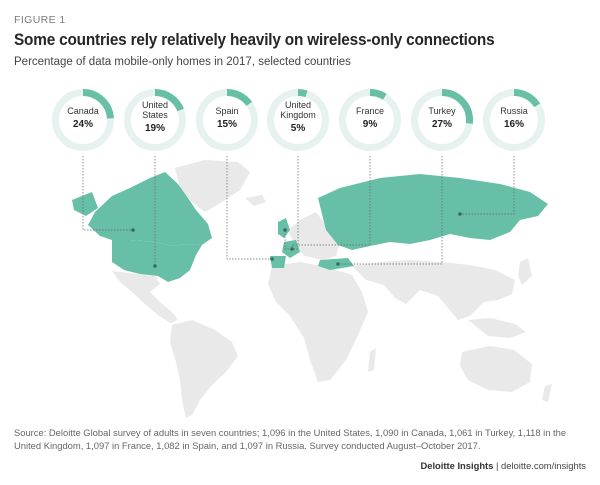  Describe the element at coordinates (370, 111) in the screenshot. I see `country-name: France` at that location.